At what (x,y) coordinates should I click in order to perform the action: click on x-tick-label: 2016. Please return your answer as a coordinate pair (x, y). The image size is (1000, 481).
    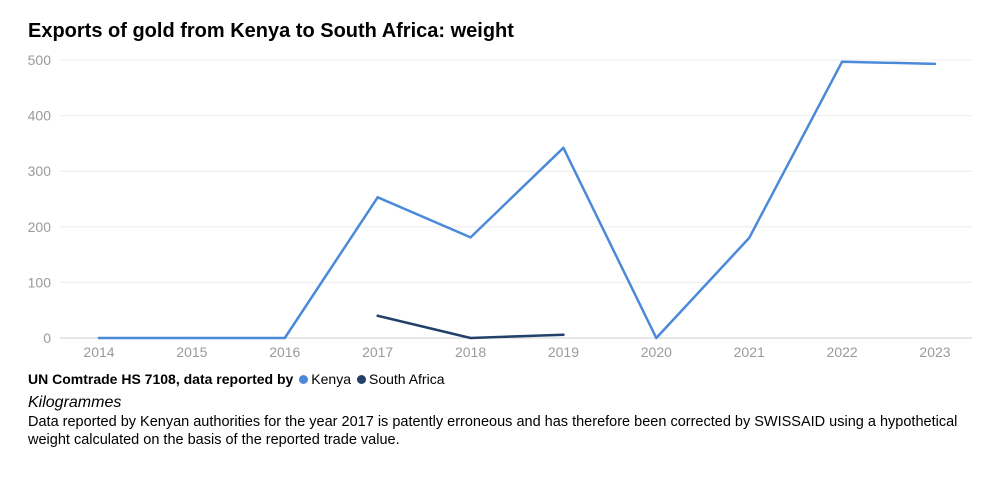
    Looking at the image, I should click on (284, 352).